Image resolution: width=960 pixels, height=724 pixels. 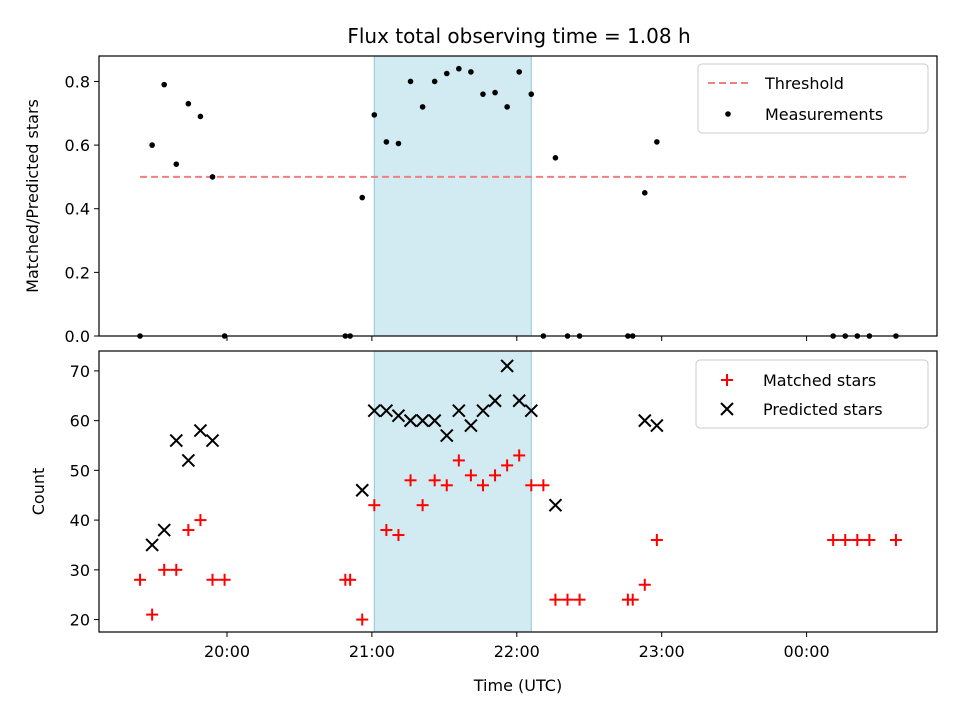 What do you see at coordinates (662, 651) in the screenshot?
I see `x-tick-label: 23:00` at bounding box center [662, 651].